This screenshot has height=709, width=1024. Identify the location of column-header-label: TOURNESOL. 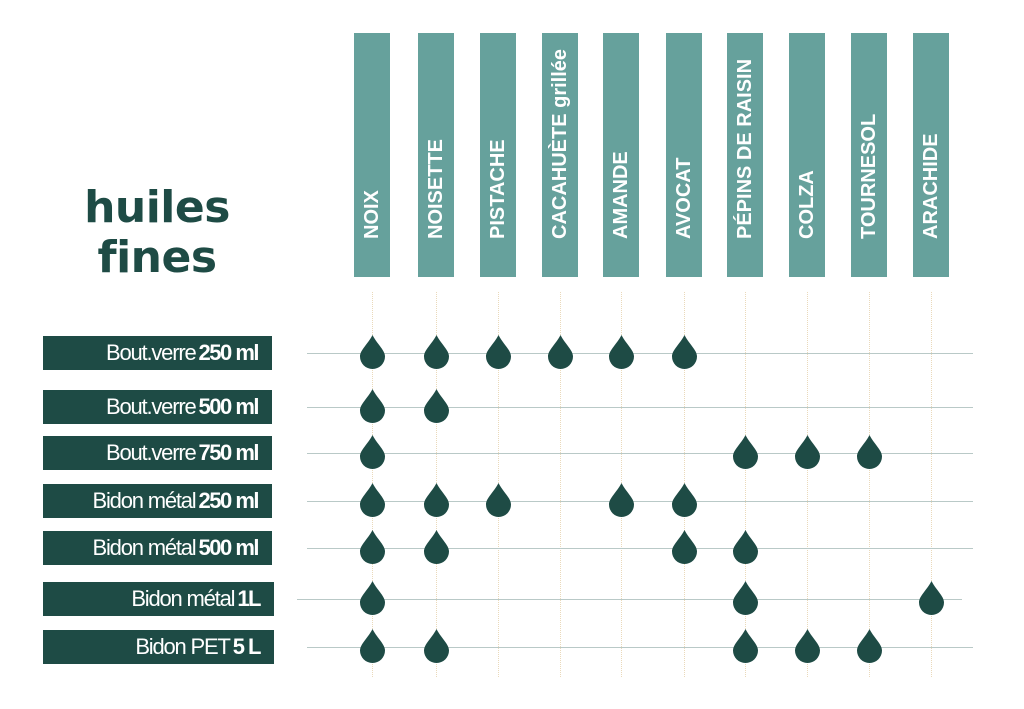
(869, 176).